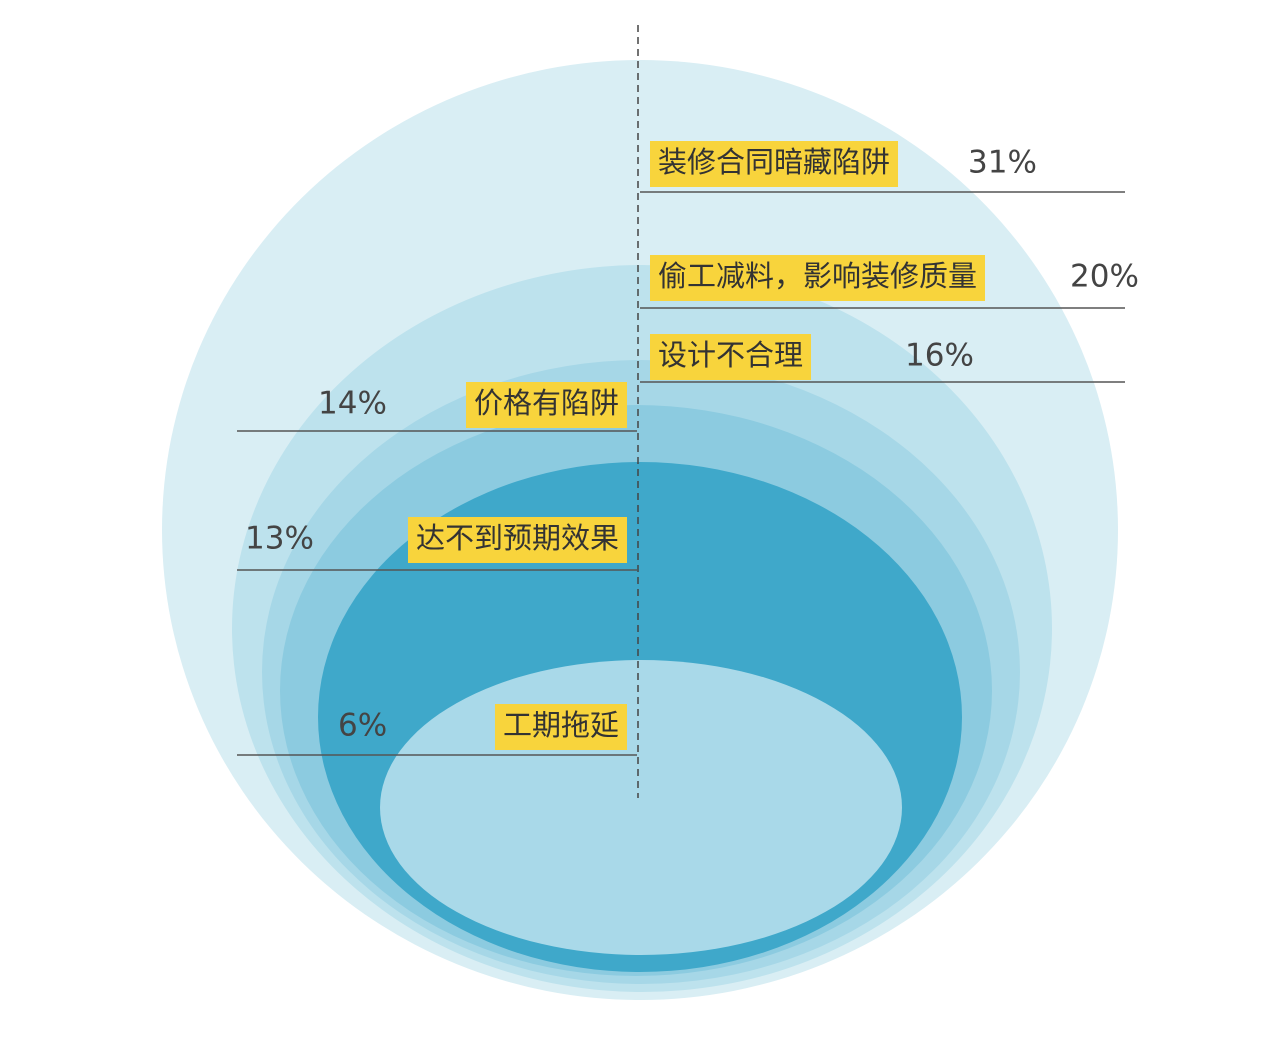 The height and width of the screenshot is (1049, 1280). I want to click on value-label: 20%, so click(1104, 277).